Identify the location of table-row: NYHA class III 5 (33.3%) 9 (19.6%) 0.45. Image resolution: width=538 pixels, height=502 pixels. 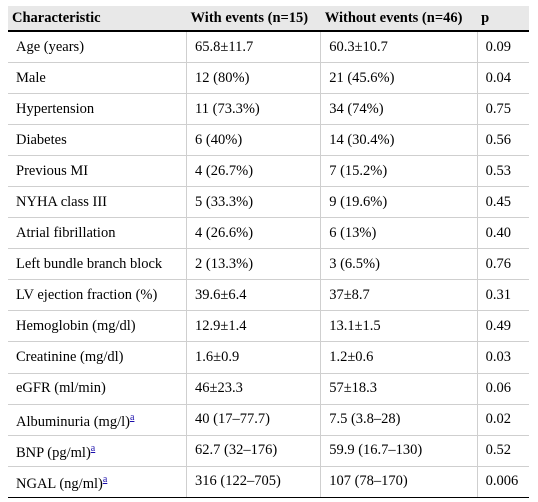
(268, 202).